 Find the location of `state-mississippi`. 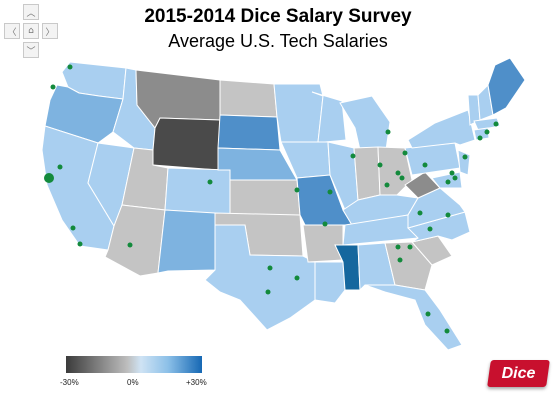

state-mississippi is located at coordinates (347, 267).